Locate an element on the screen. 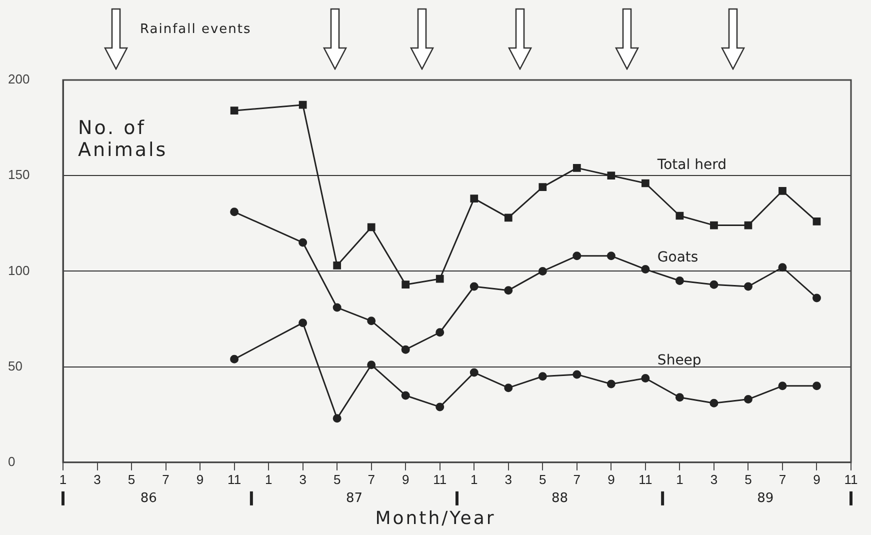  text: 87 is located at coordinates (354, 498).